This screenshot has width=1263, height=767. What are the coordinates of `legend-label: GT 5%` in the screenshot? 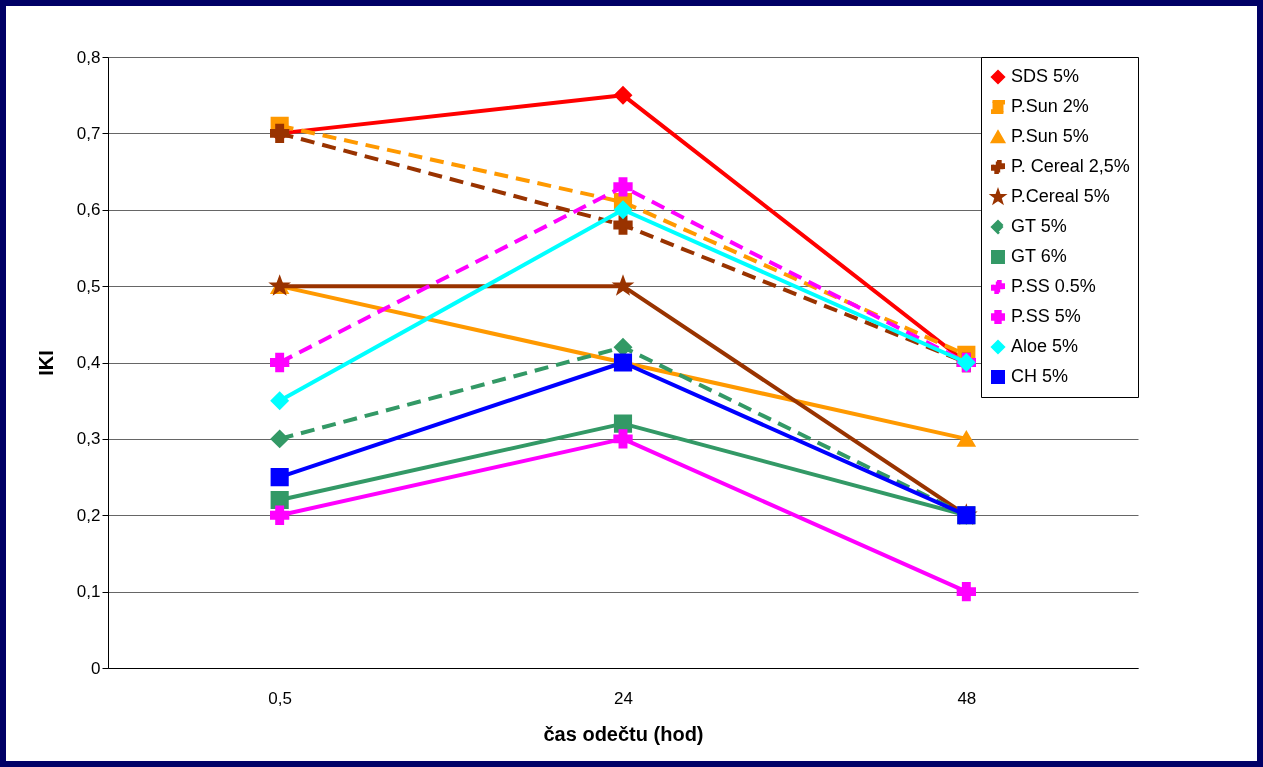 It's located at (1039, 226).